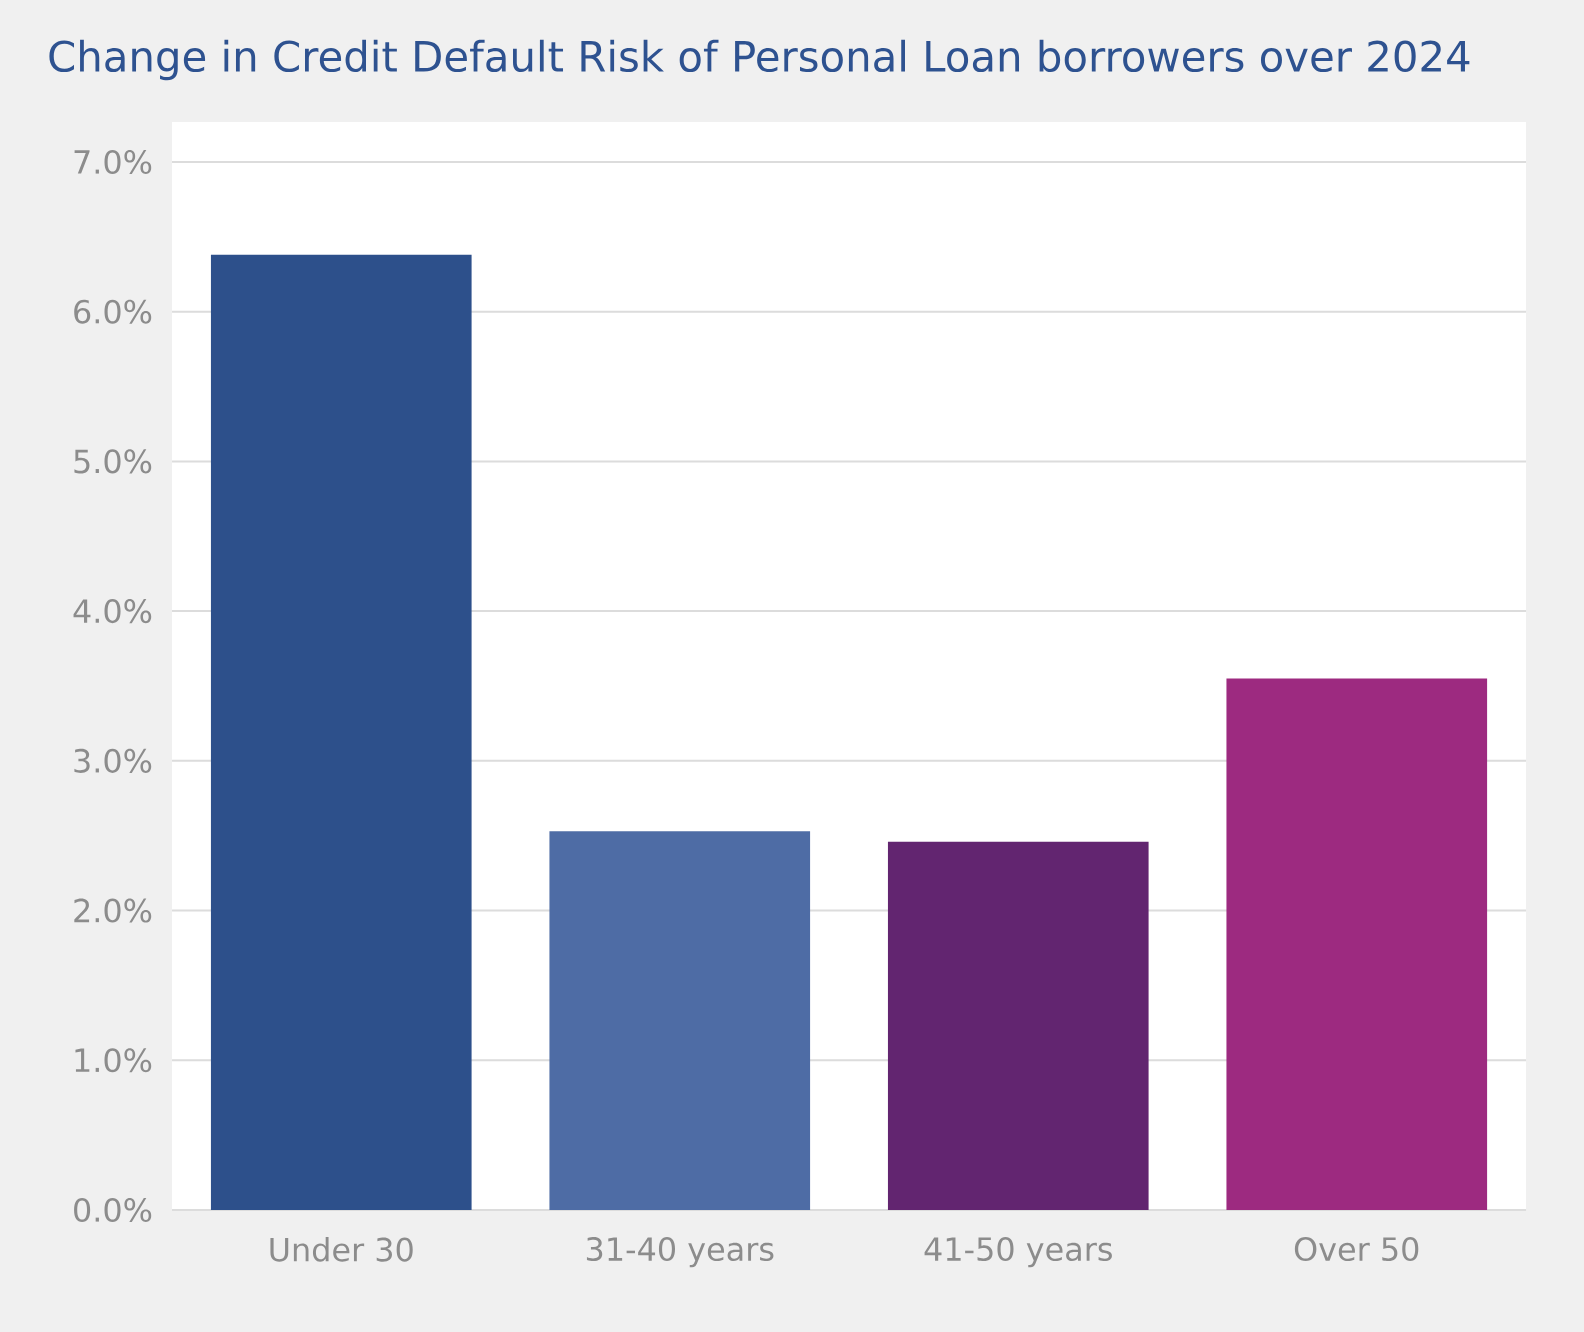  What do you see at coordinates (1356, 1249) in the screenshot?
I see `x-tick-label: Over 50` at bounding box center [1356, 1249].